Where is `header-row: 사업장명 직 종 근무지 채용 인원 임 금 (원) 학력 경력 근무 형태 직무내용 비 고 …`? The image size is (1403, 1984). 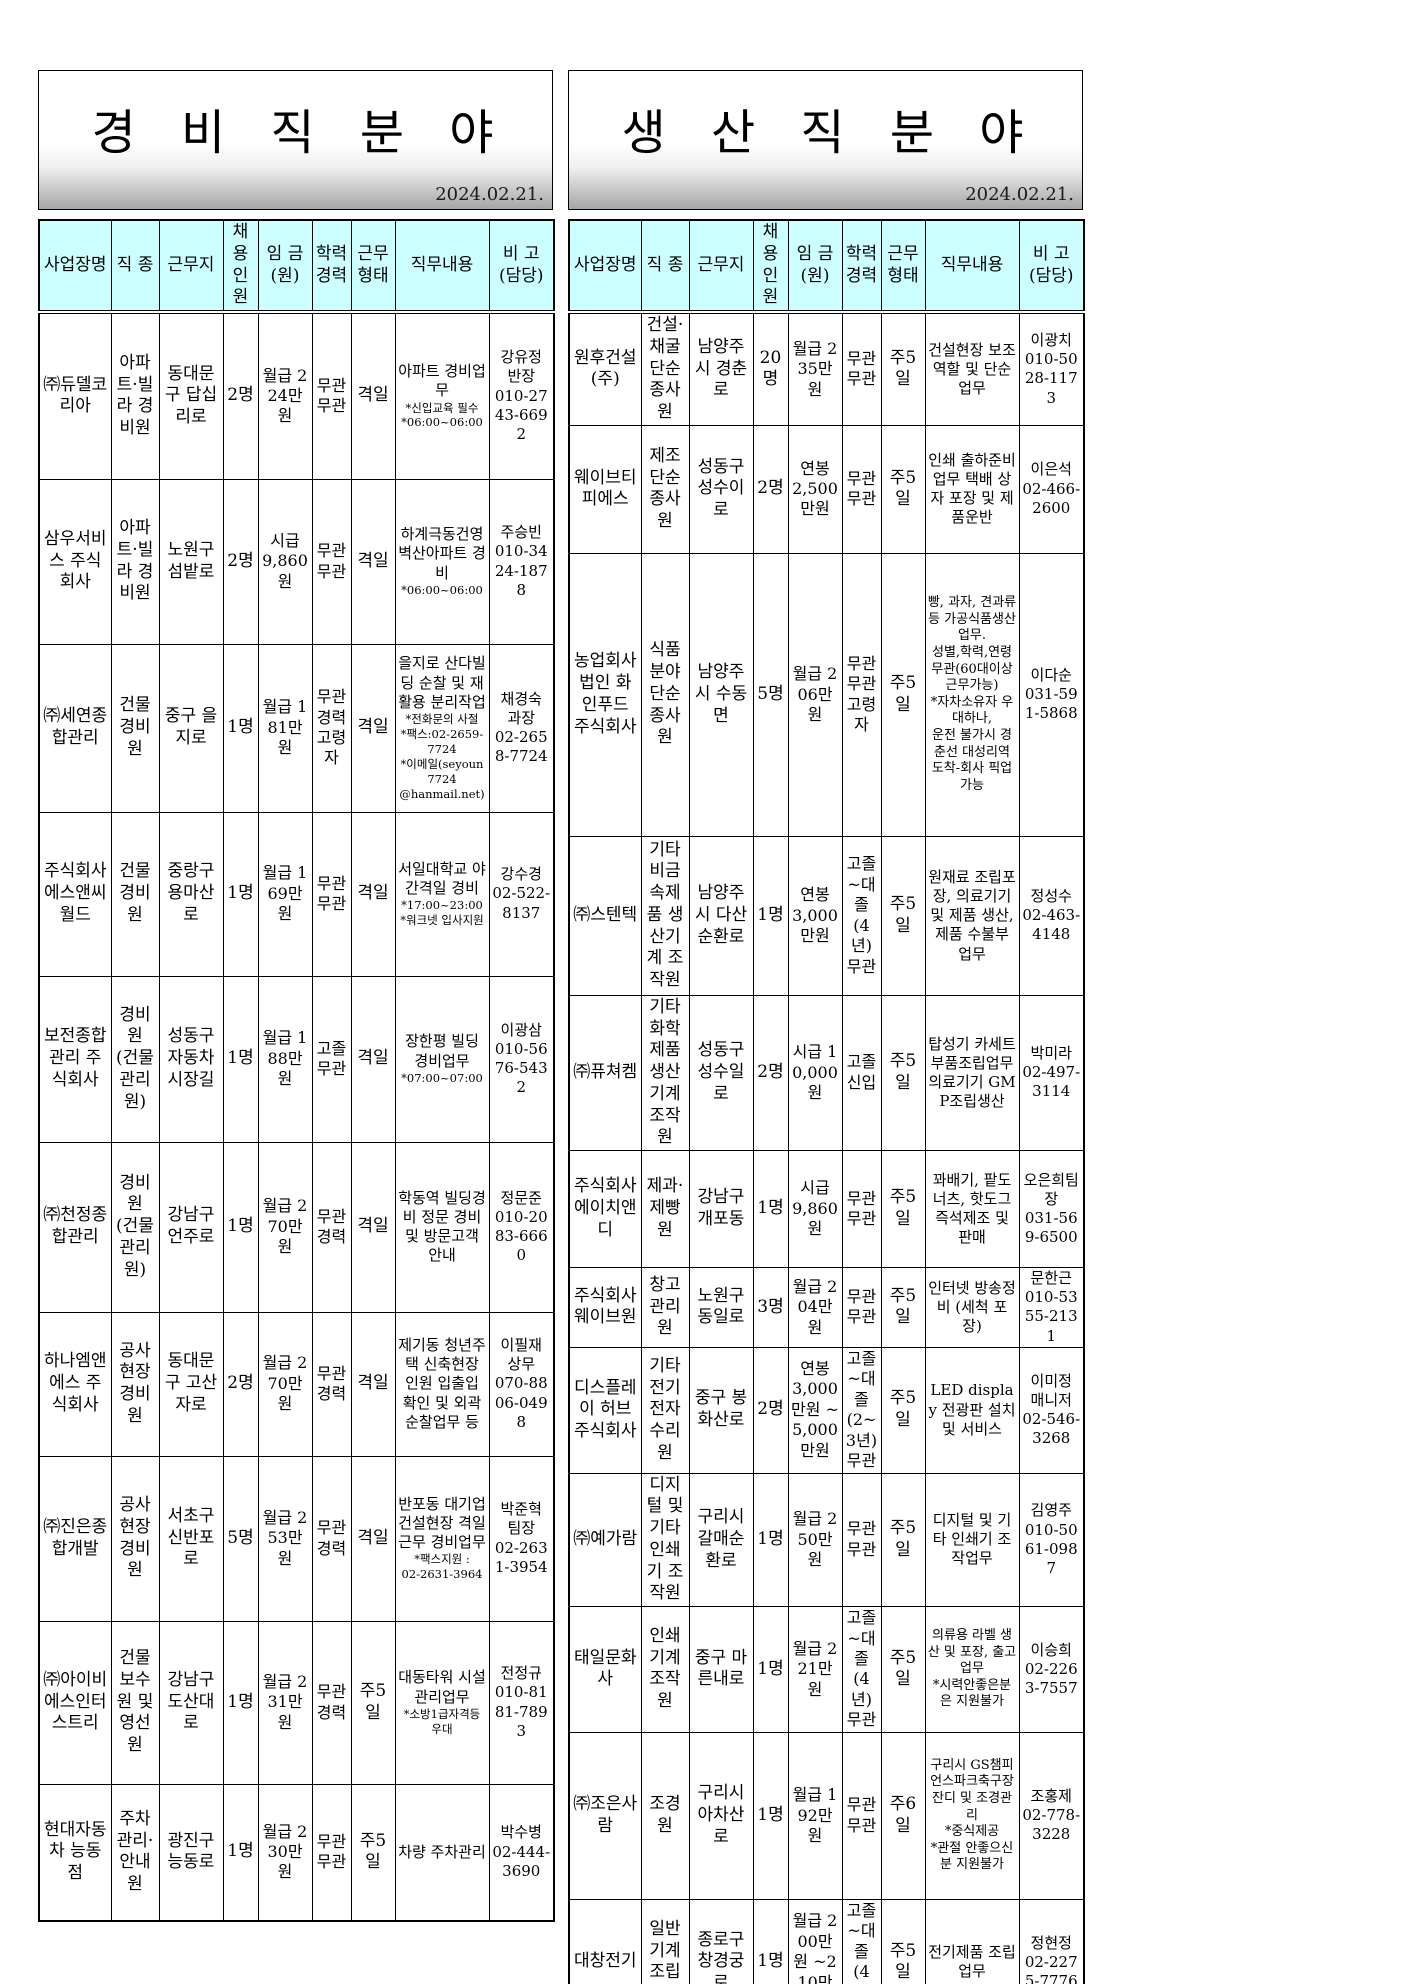 header-row: 사업장명 직 종 근무지 채용 인원 임 금 (원) 학력 경력 근무 형태 직무내용 비 고 … is located at coordinates (296, 266).